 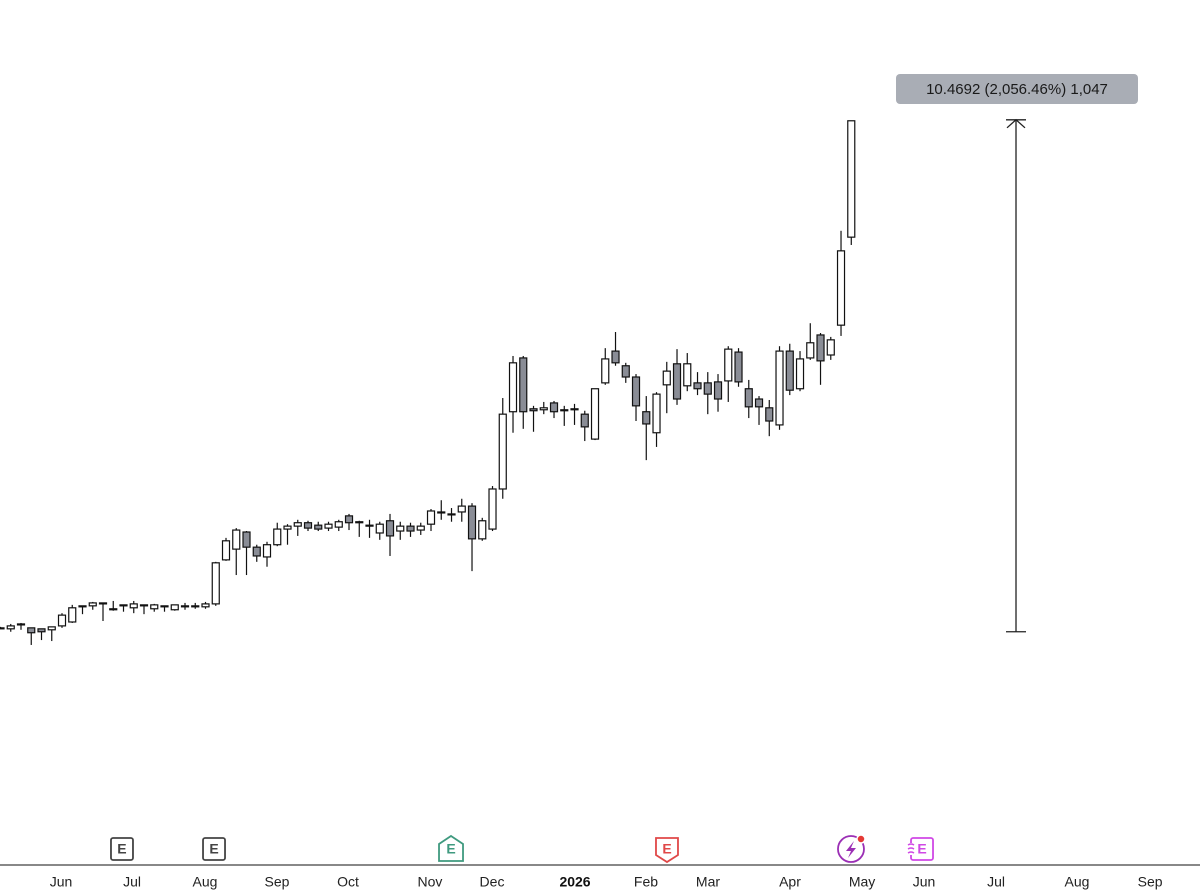 I want to click on event-cover, so click(x=912, y=849).